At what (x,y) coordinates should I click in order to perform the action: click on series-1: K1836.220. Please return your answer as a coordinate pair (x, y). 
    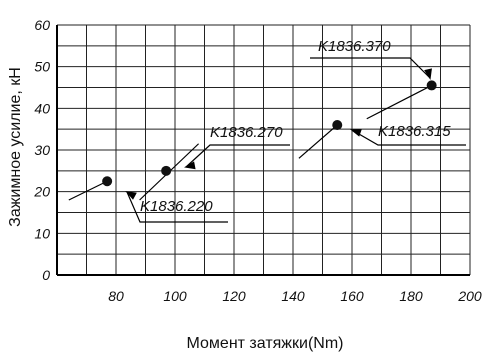
    Looking at the image, I should click on (148, 199).